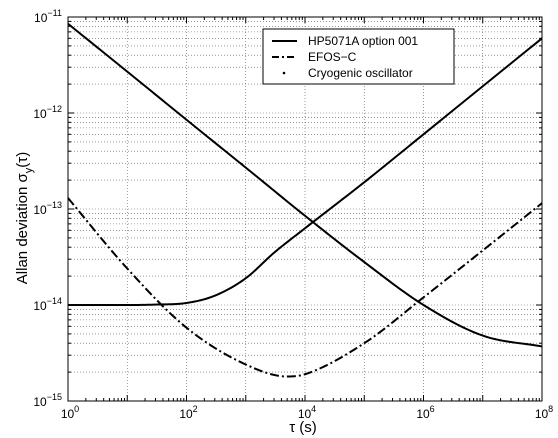 The height and width of the screenshot is (438, 558). I want to click on y-tick-label: 10−12, so click(47, 112).